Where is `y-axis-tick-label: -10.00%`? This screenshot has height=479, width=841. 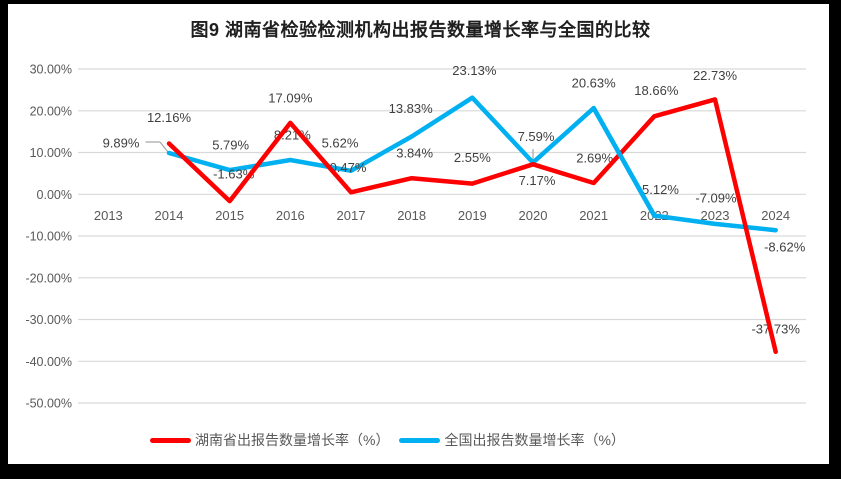
y-axis-tick-label: -10.00% is located at coordinates (48, 237).